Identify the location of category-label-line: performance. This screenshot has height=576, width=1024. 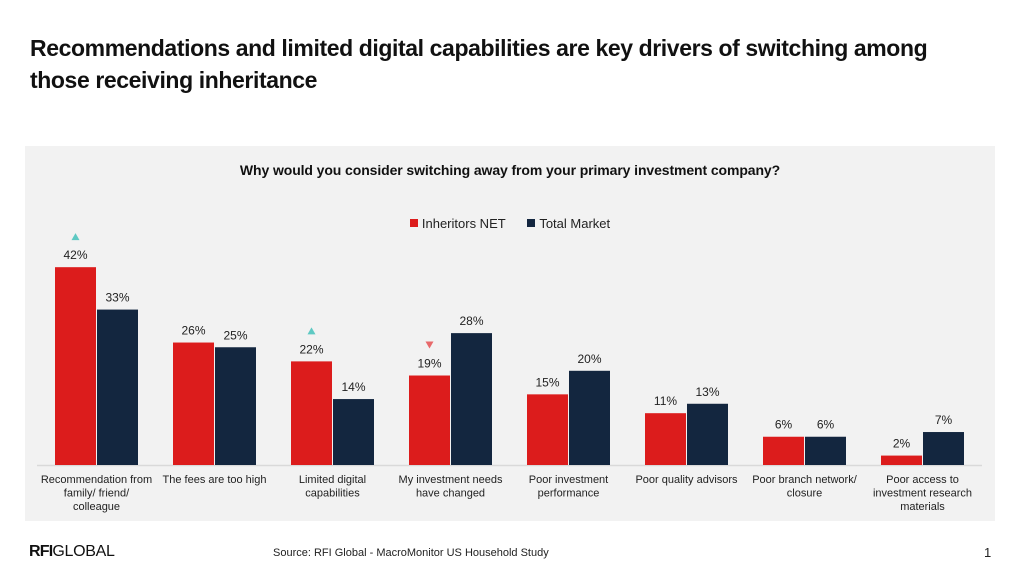
(569, 494).